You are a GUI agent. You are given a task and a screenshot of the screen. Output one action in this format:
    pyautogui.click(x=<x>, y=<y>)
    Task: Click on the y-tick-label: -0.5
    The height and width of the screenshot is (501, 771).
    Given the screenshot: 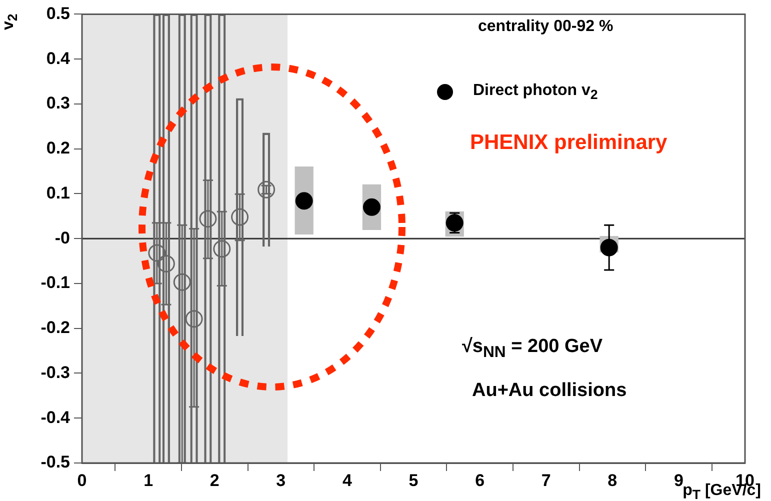 What is the action you would take?
    pyautogui.click(x=55, y=462)
    